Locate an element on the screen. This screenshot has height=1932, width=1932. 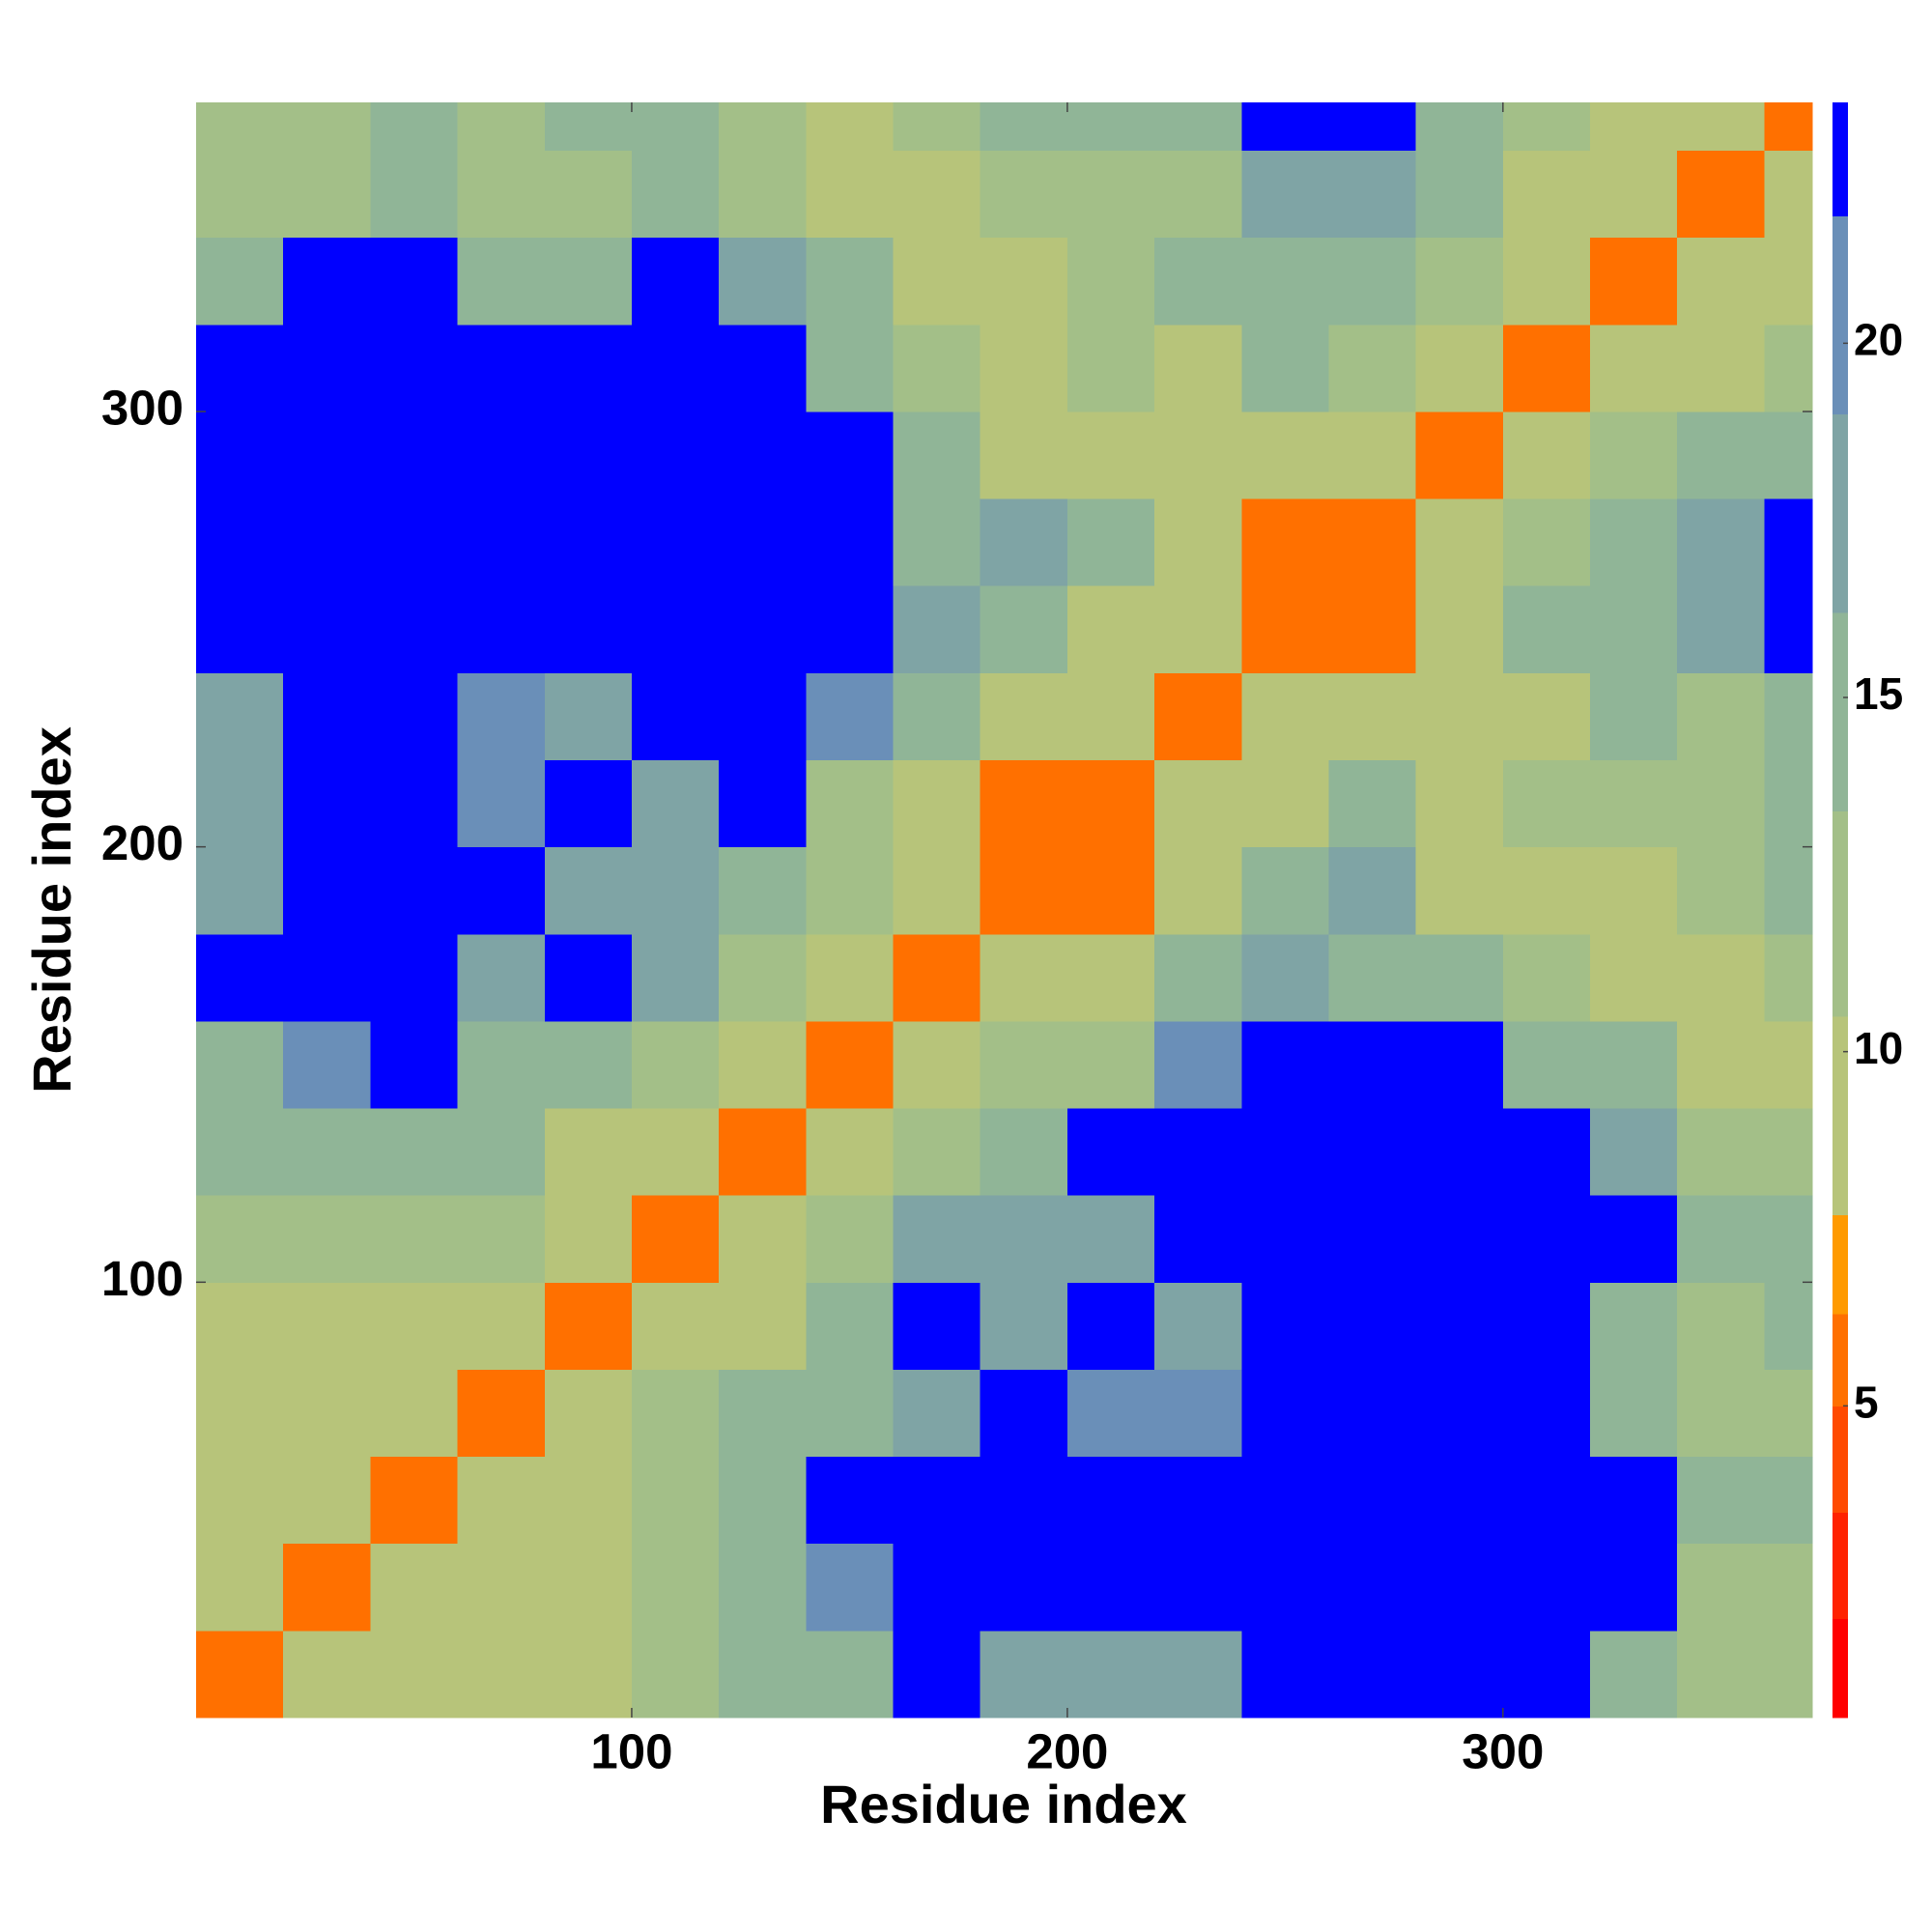
x-axis-label: Residue index is located at coordinates (1003, 1804).